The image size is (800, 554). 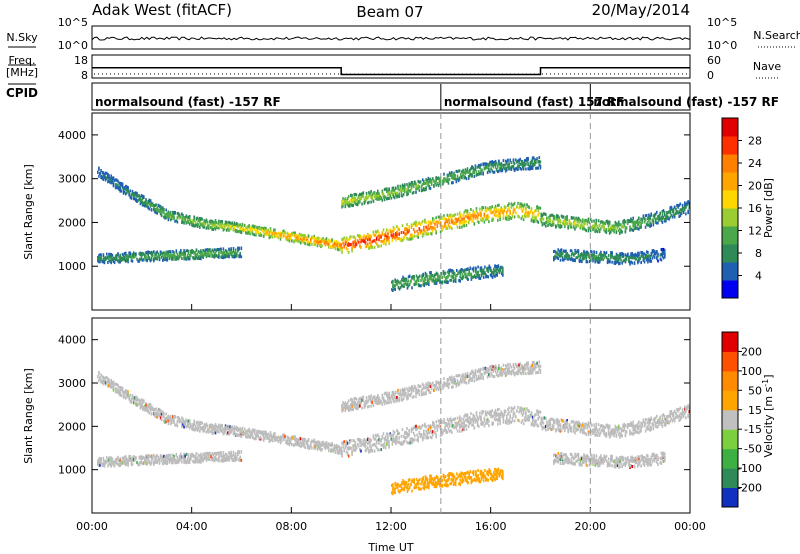 I want to click on freq-trace, so click(x=391, y=71).